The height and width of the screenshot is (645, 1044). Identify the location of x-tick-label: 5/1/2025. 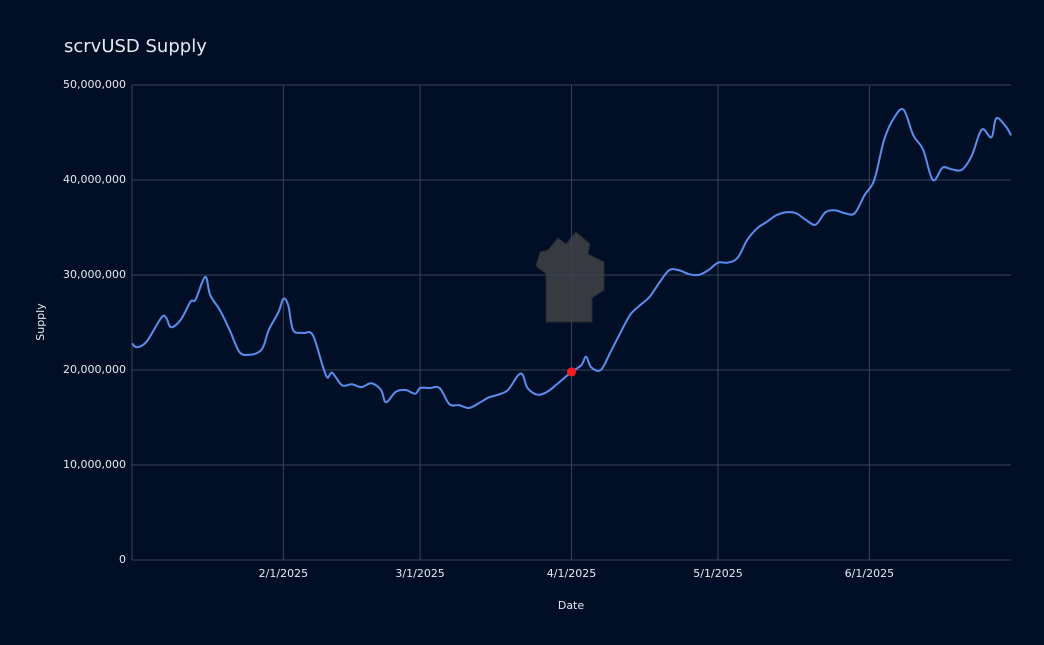
(717, 573).